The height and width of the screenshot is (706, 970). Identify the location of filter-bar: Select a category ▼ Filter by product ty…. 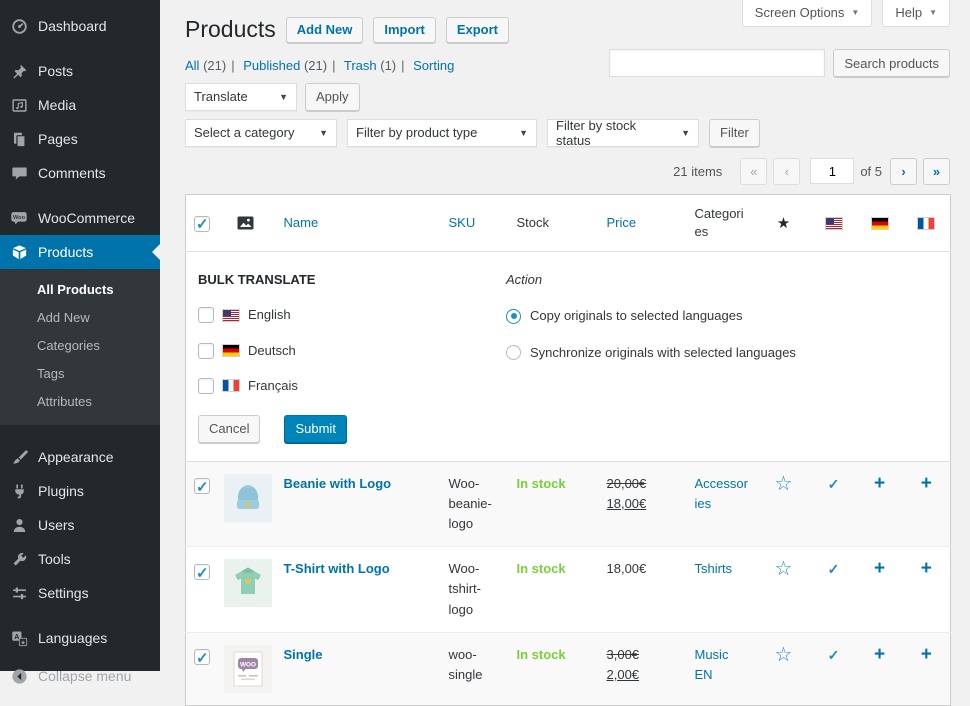
(567, 133).